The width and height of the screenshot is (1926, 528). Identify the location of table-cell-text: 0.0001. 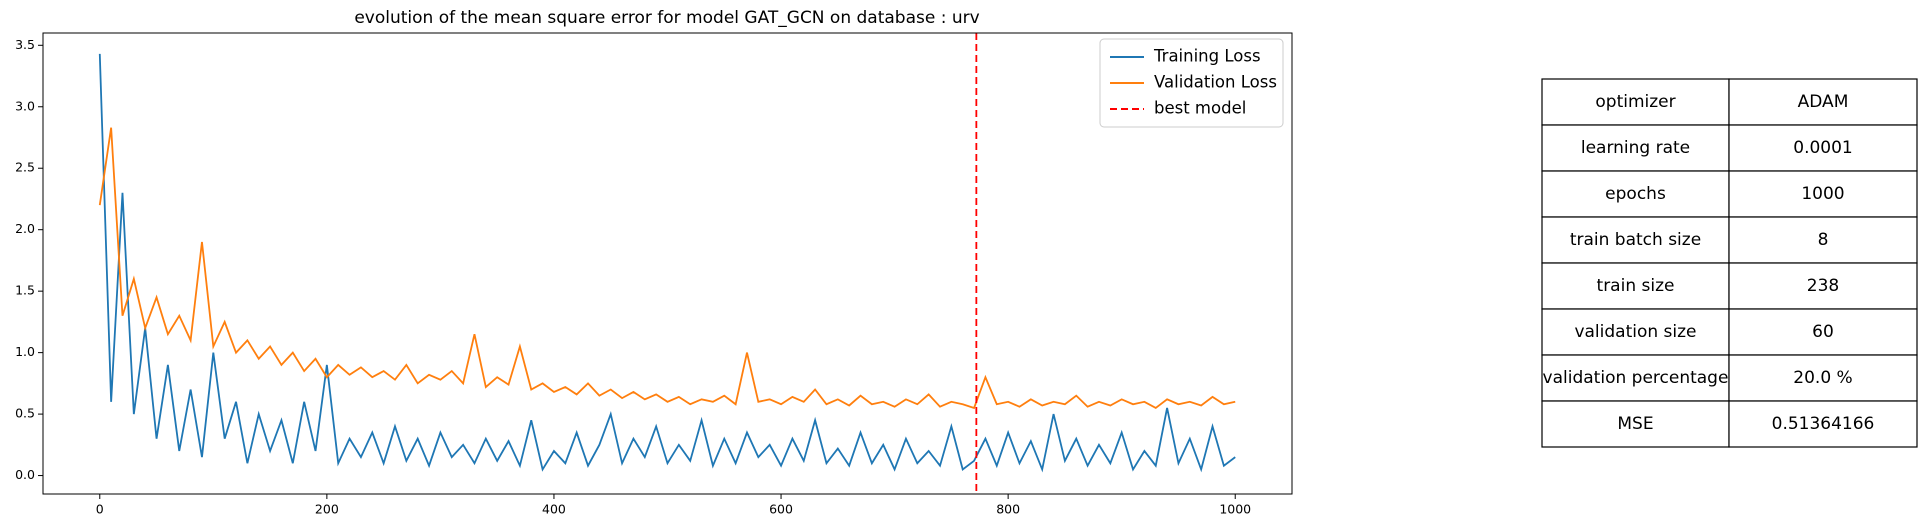
(1822, 148).